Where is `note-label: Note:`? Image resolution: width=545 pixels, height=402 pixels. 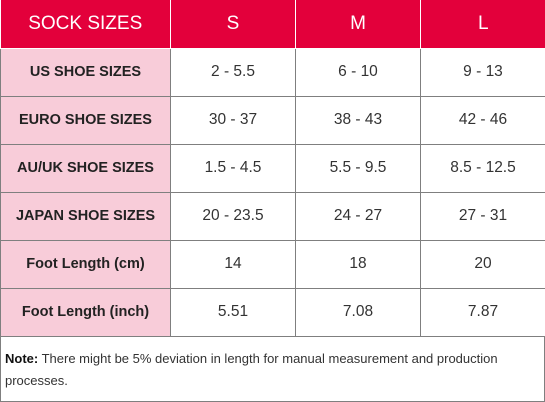
note-label: Note: is located at coordinates (22, 358).